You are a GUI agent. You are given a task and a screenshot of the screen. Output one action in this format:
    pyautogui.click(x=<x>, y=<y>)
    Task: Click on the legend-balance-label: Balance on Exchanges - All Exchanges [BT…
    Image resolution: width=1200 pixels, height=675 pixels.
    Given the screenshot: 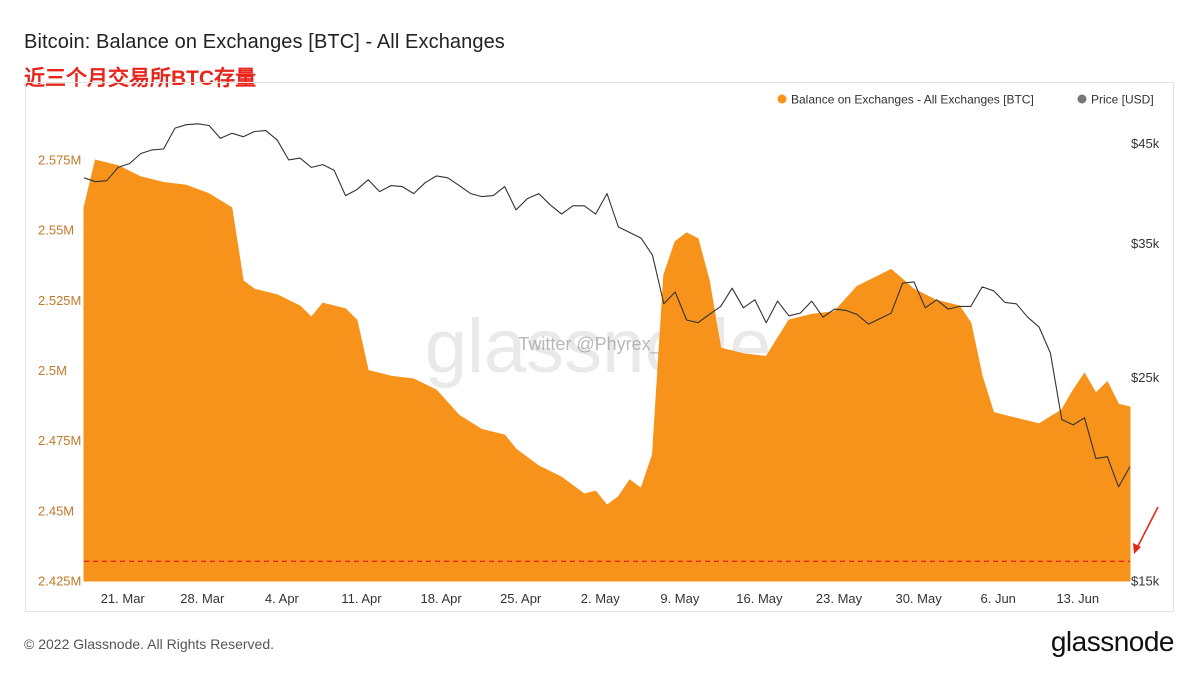 What is the action you would take?
    pyautogui.click(x=912, y=100)
    